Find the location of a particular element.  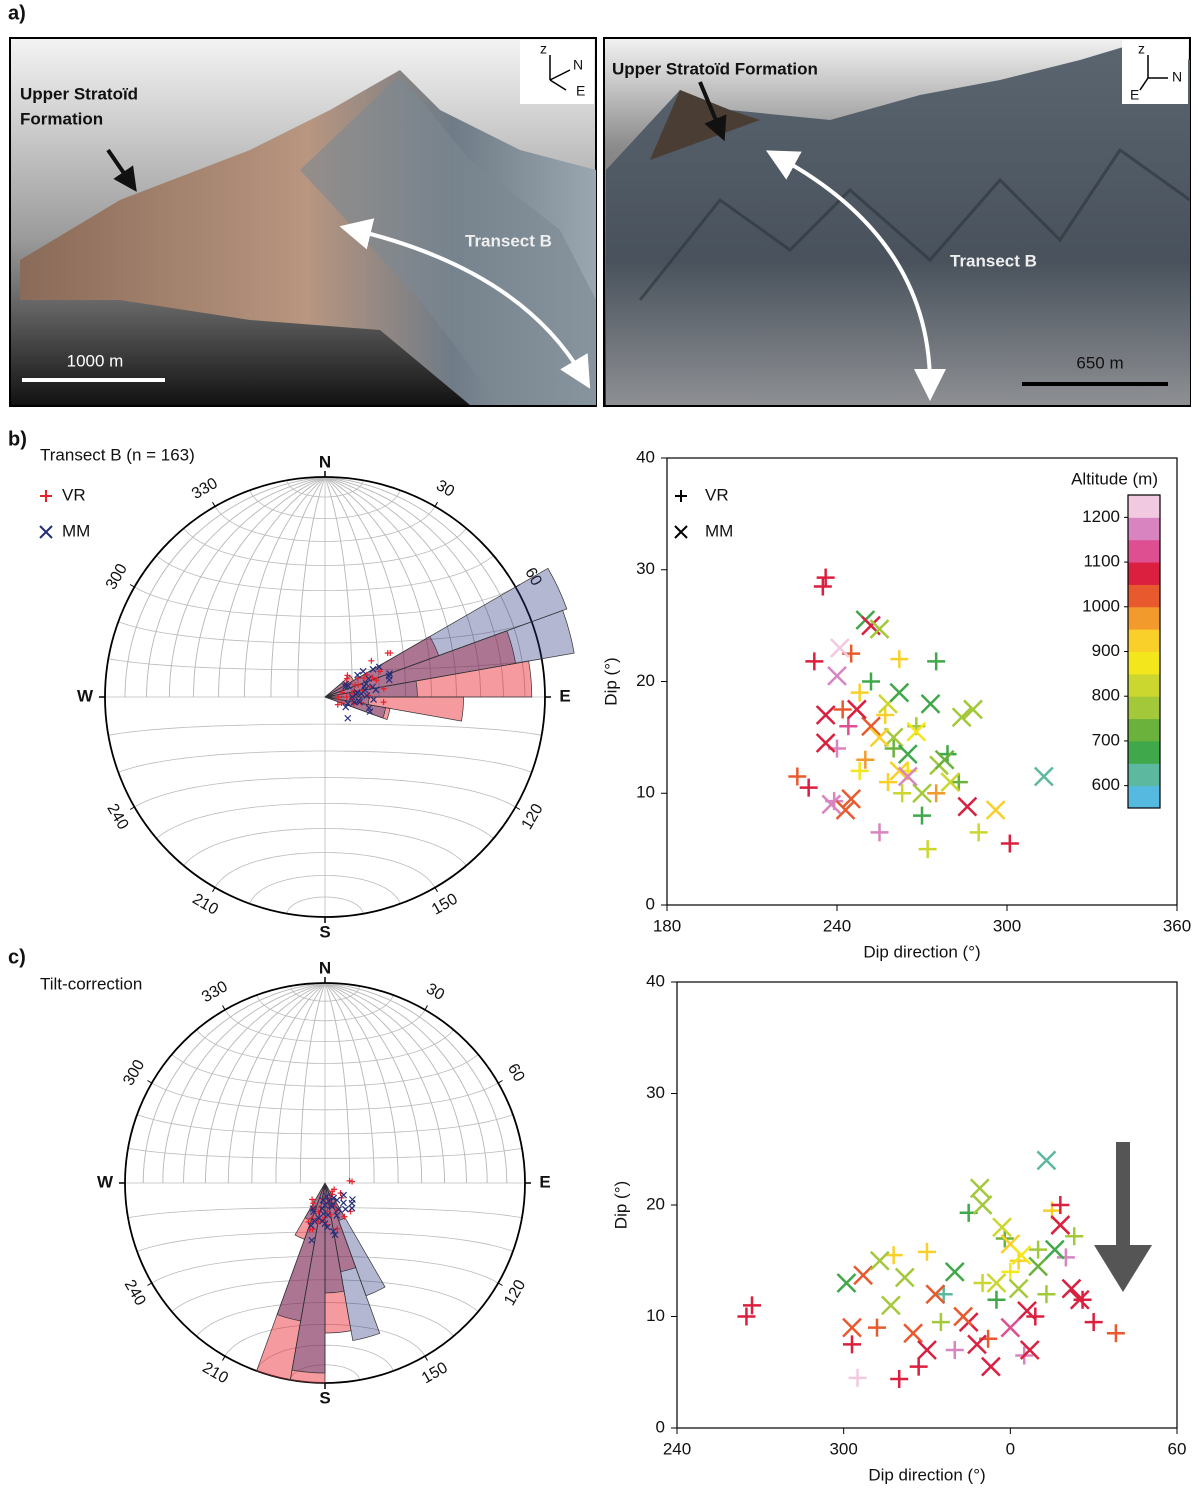

y-tick-label: 0 is located at coordinates (660, 1426).